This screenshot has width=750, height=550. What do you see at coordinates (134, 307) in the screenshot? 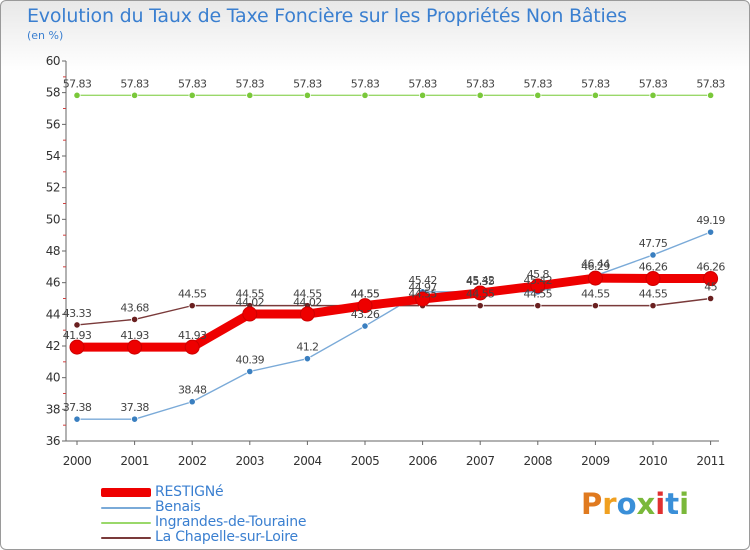
I see `data-label: 43.68` at bounding box center [134, 307].